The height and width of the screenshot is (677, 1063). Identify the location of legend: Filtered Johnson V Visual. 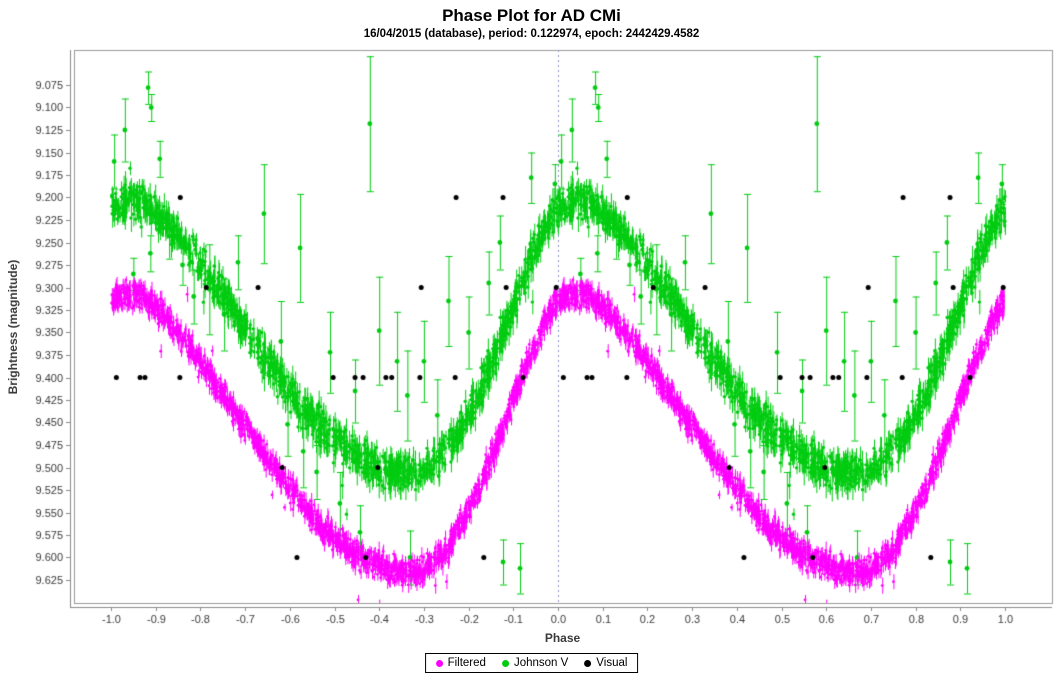
(531, 663).